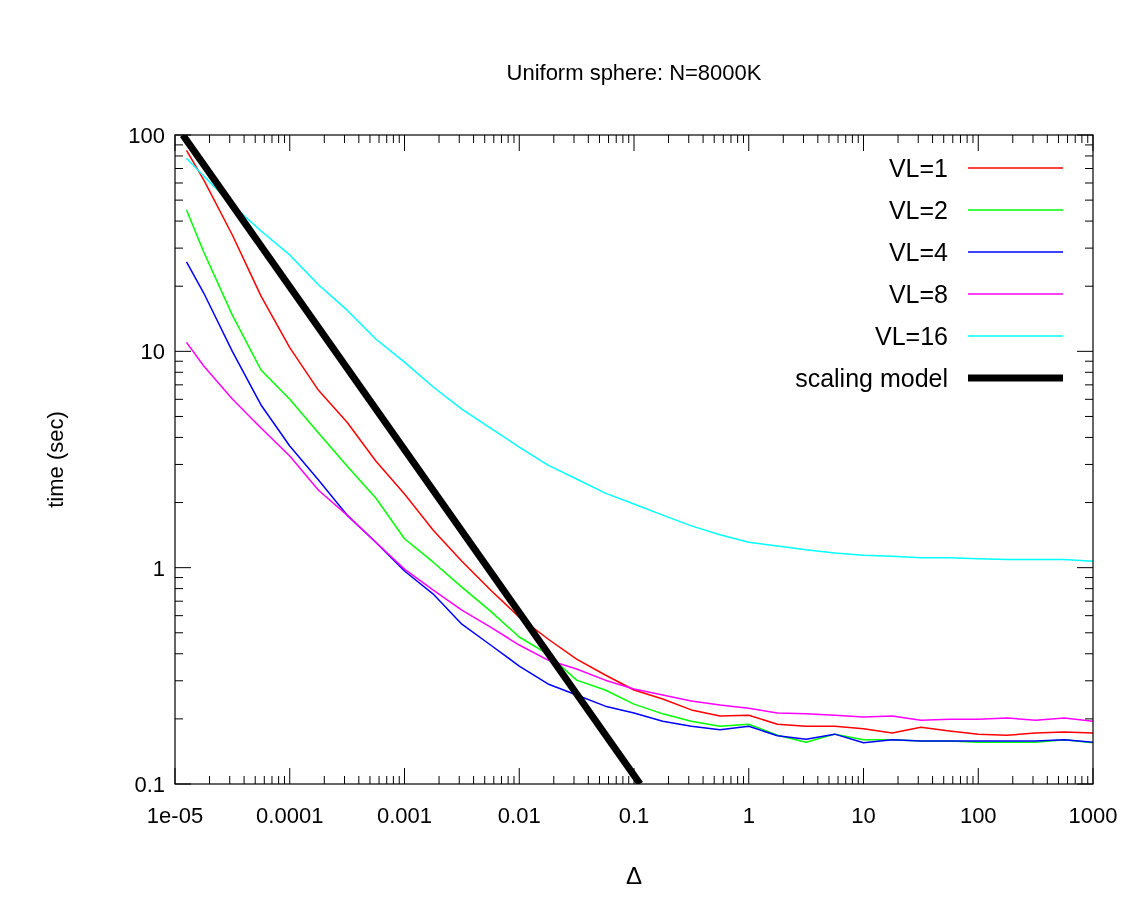 The height and width of the screenshot is (913, 1140). What do you see at coordinates (918, 294) in the screenshot?
I see `legend-label: VL=8` at bounding box center [918, 294].